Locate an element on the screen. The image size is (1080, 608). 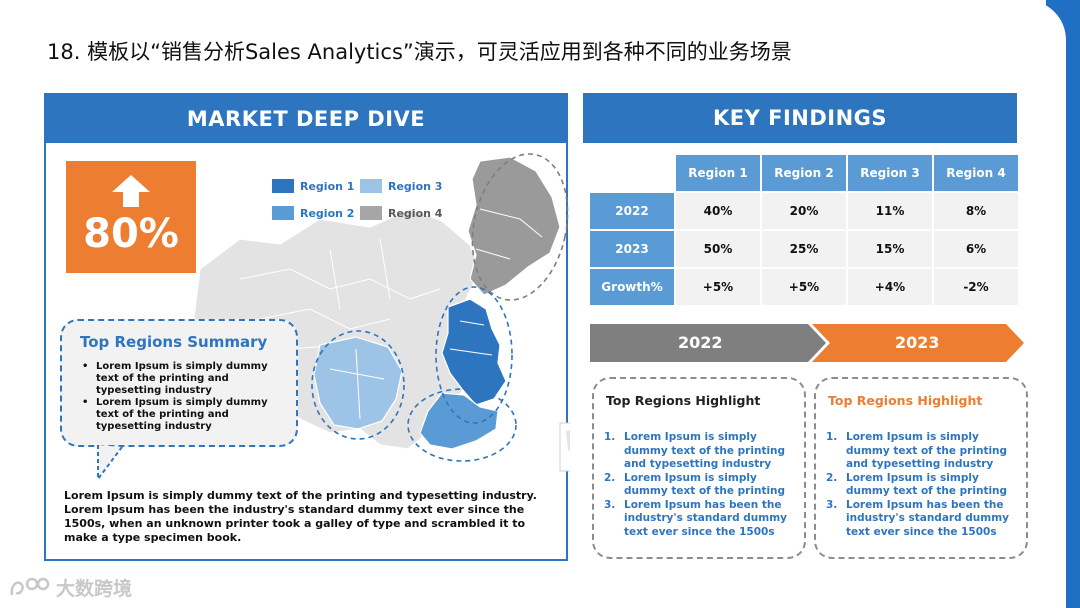
callout-tail is located at coordinates (110, 463).